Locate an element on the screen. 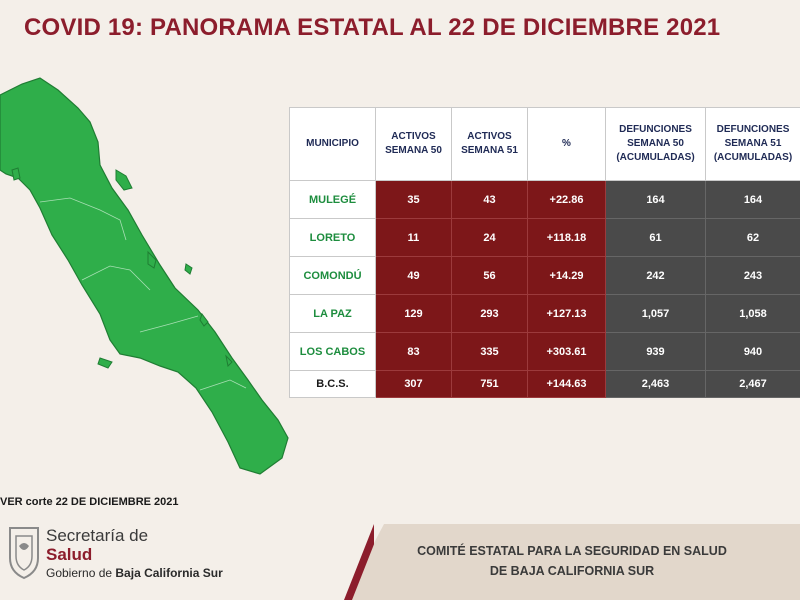 Image resolution: width=800 pixels, height=600 pixels. cell-percent: +22.86 is located at coordinates (566, 199).